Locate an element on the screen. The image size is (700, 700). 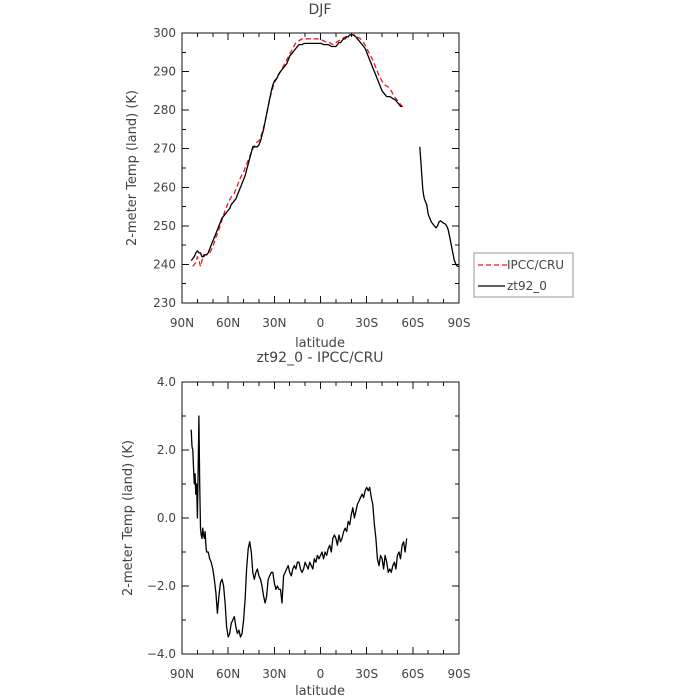
y-tick-label: 230 is located at coordinates (164, 303).